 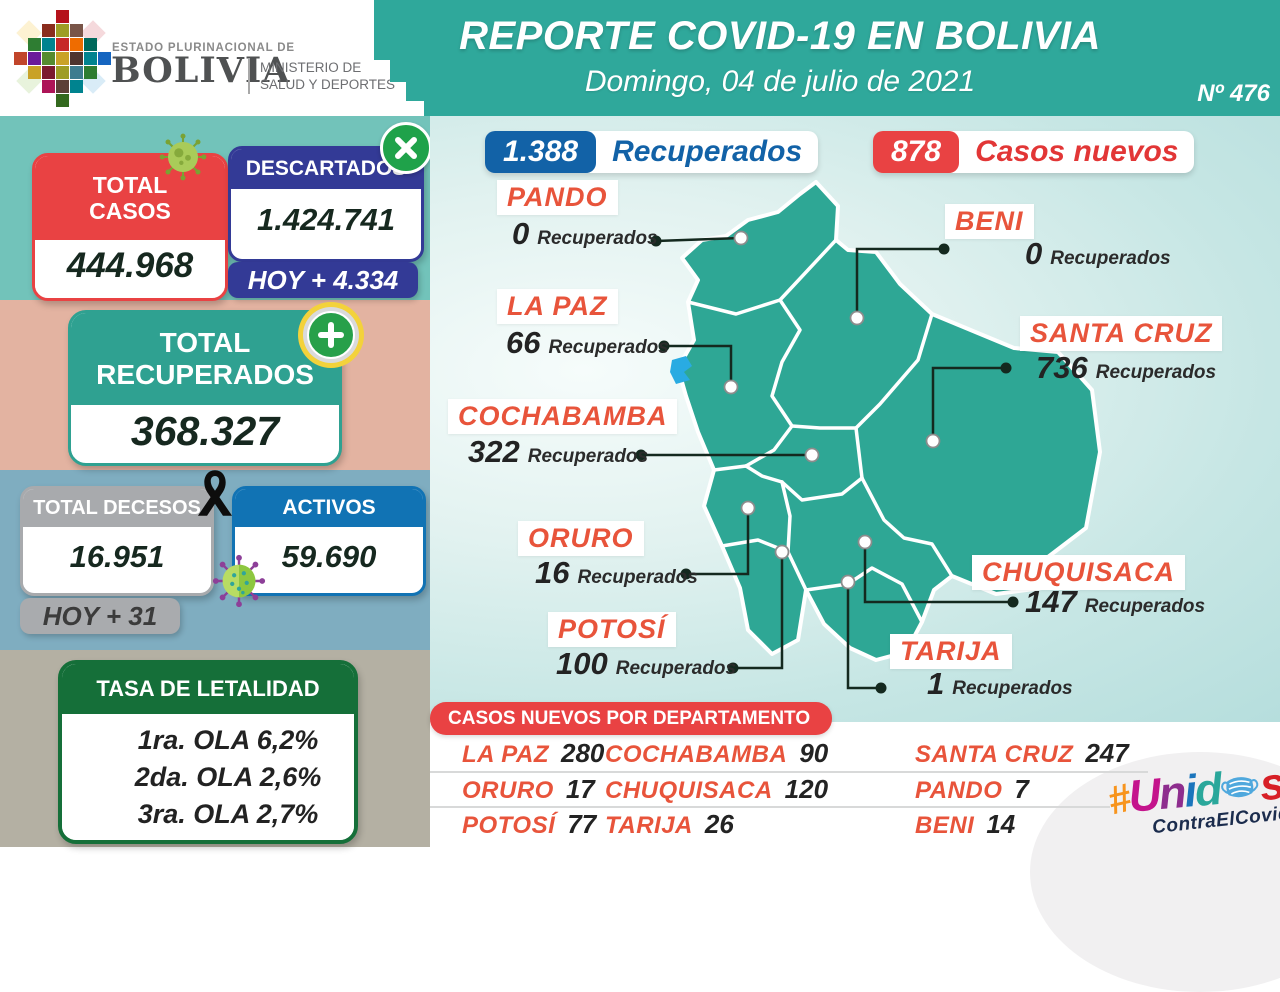 What do you see at coordinates (717, 789) in the screenshot?
I see `table-cell: CHUQUISACA 120` at bounding box center [717, 789].